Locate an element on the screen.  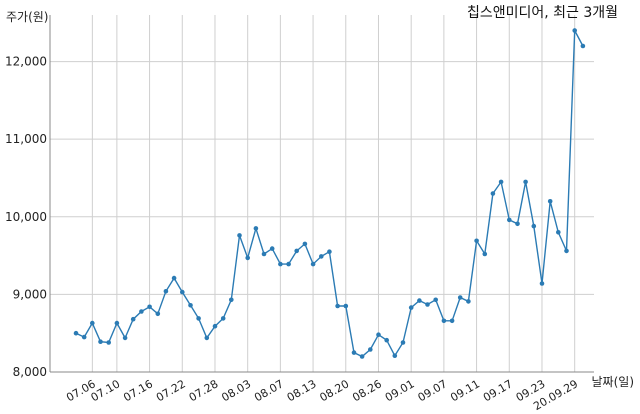
y-tick-label: 9,000 is located at coordinates (30, 294).